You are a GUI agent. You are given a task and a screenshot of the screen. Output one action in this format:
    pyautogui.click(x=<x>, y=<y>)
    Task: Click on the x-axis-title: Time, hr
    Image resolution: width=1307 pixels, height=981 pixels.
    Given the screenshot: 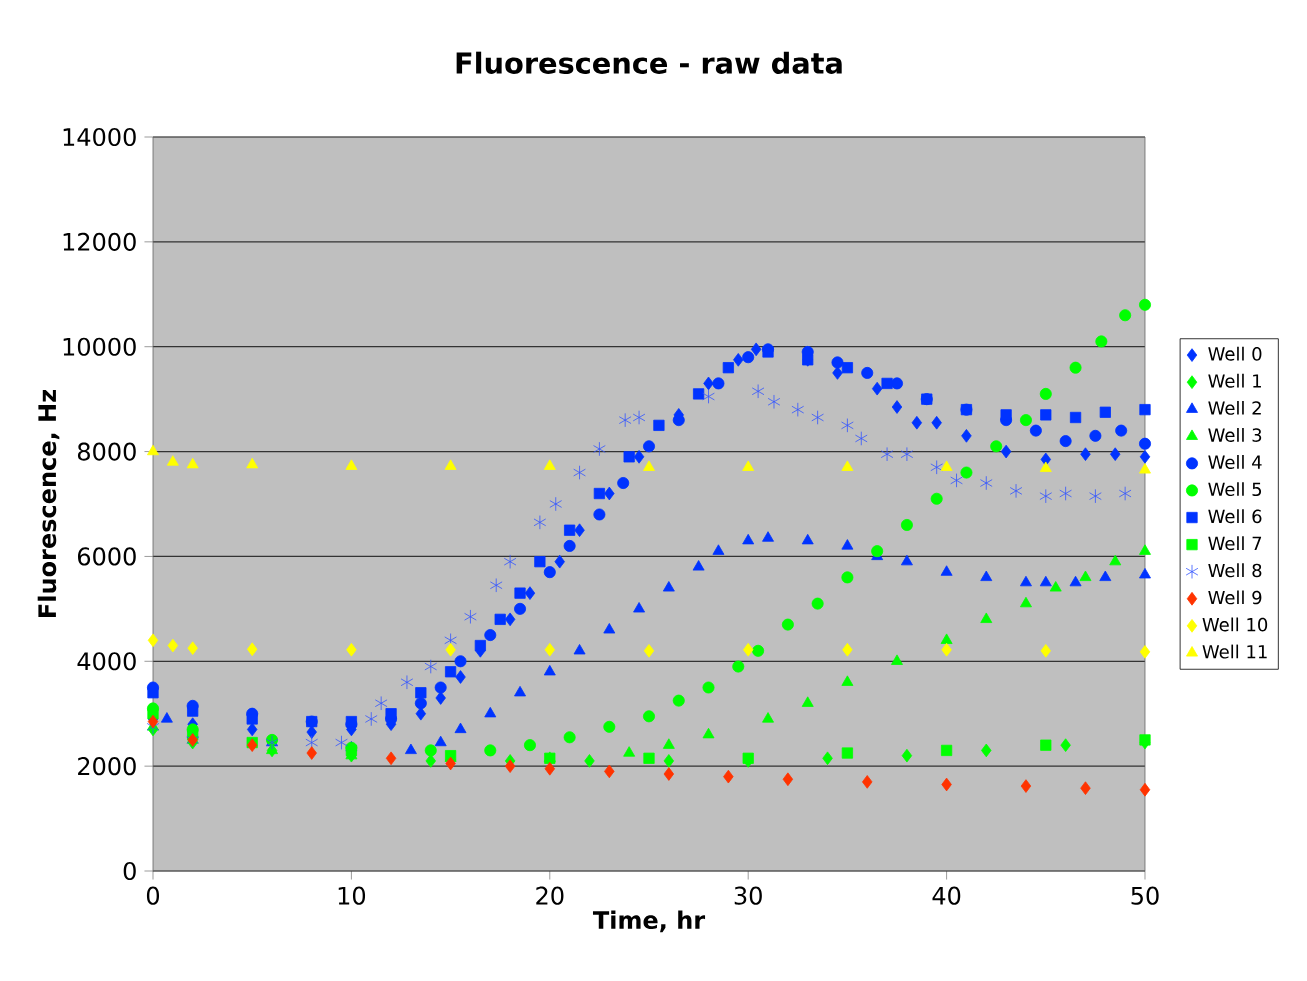 What is the action you would take?
    pyautogui.click(x=649, y=921)
    